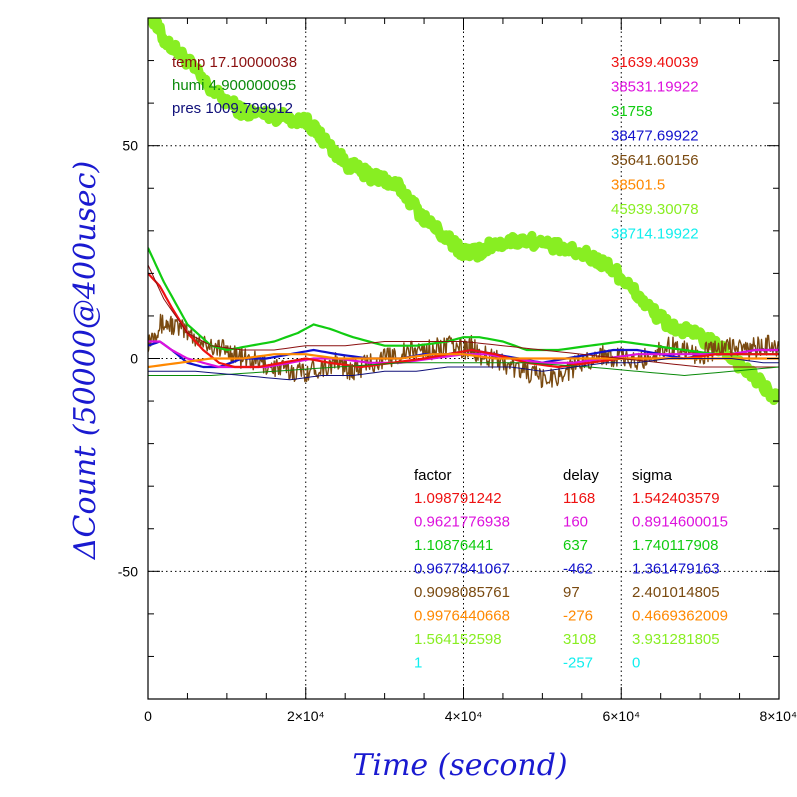 This screenshot has height=797, width=797. Describe the element at coordinates (655, 136) in the screenshot. I see `channel-count-3: 38477.69922` at that location.